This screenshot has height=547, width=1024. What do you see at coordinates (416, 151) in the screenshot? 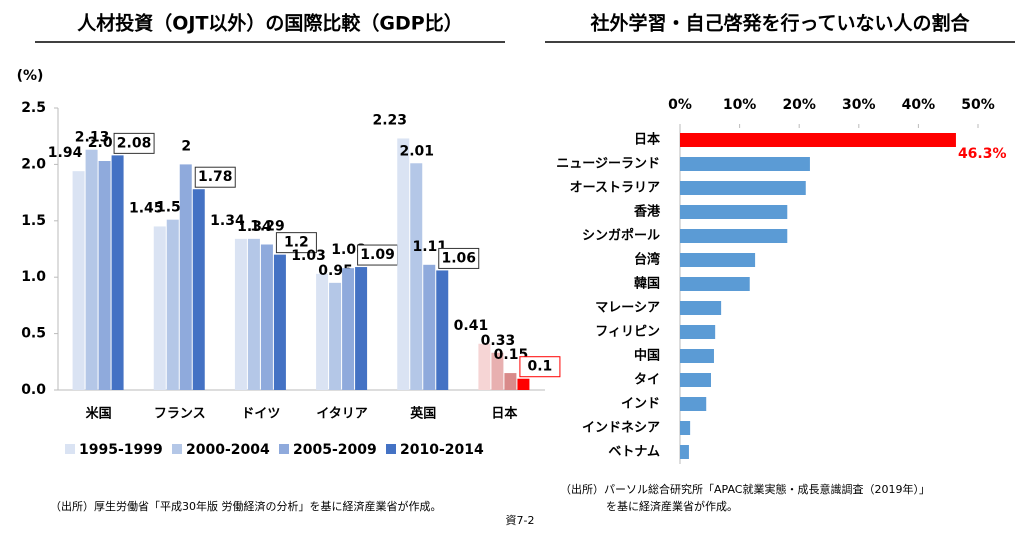
I see `data-label: 2.01` at bounding box center [416, 151].